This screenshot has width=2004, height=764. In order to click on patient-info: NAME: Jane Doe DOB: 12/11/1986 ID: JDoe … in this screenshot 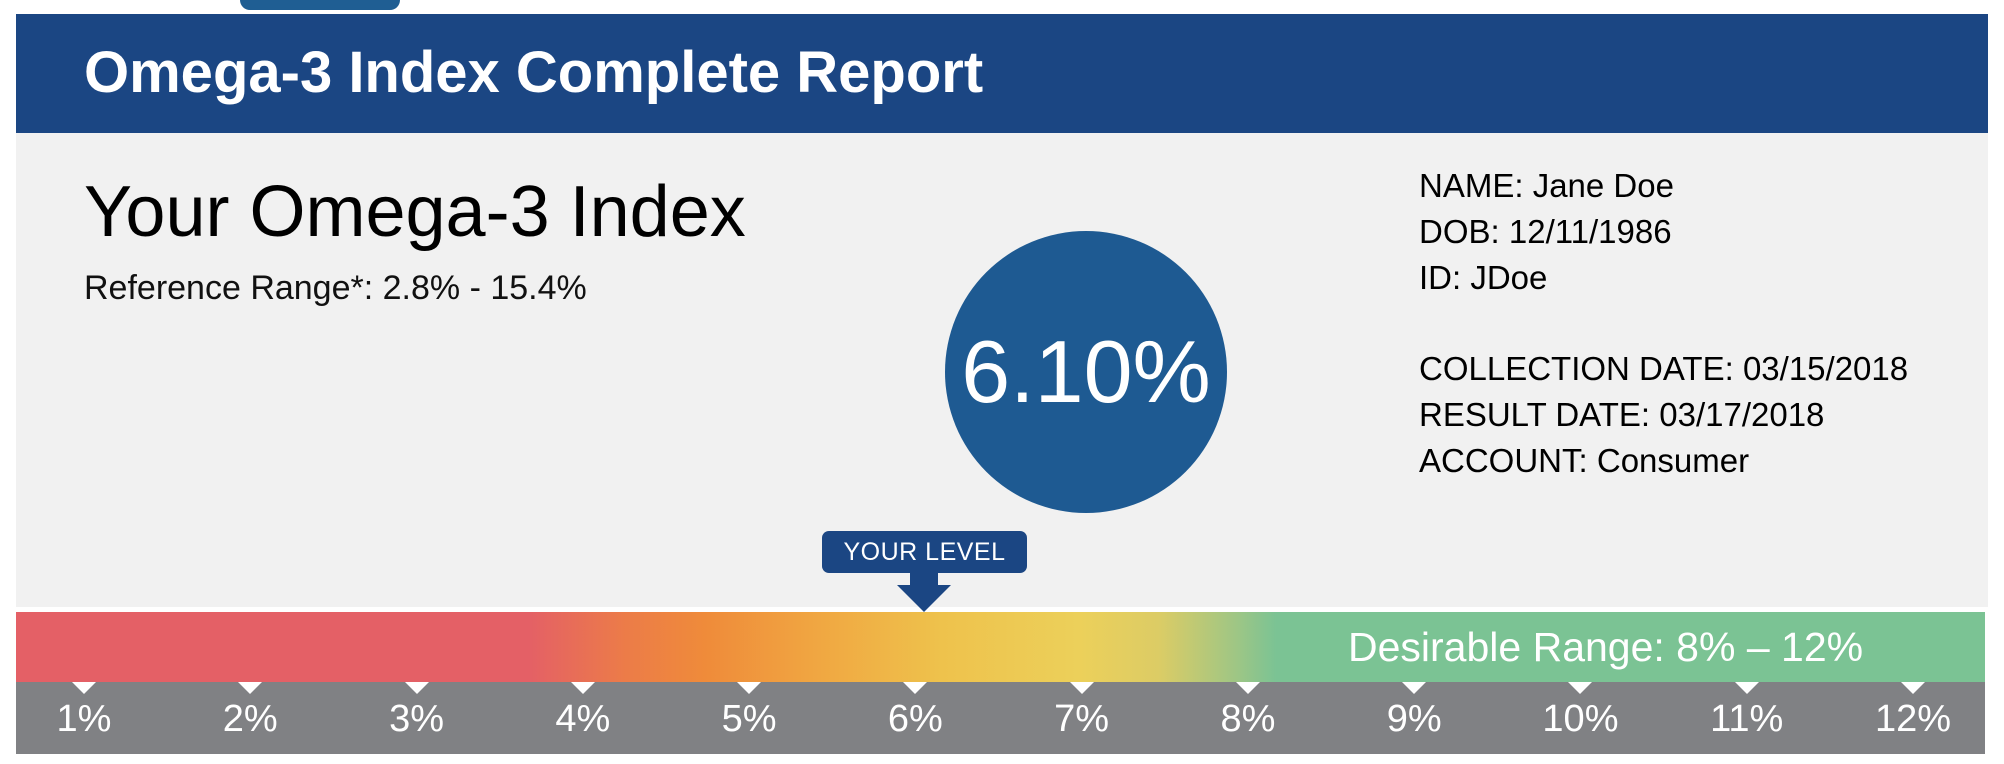, I will do `click(1663, 323)`.